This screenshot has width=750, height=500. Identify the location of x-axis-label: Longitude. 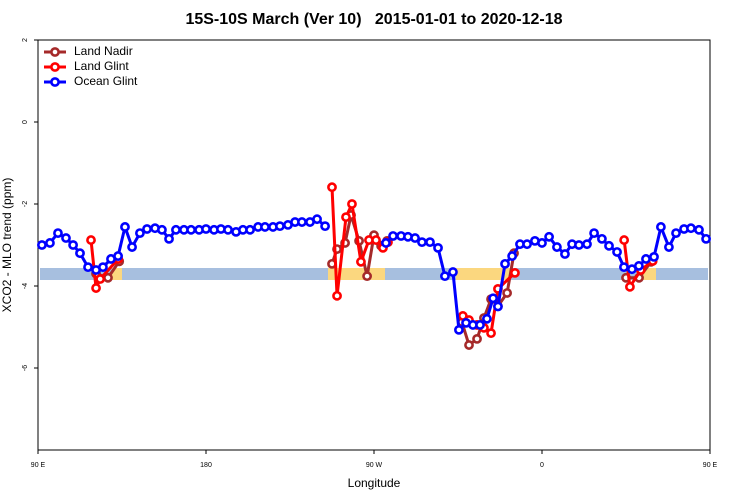
(374, 483).